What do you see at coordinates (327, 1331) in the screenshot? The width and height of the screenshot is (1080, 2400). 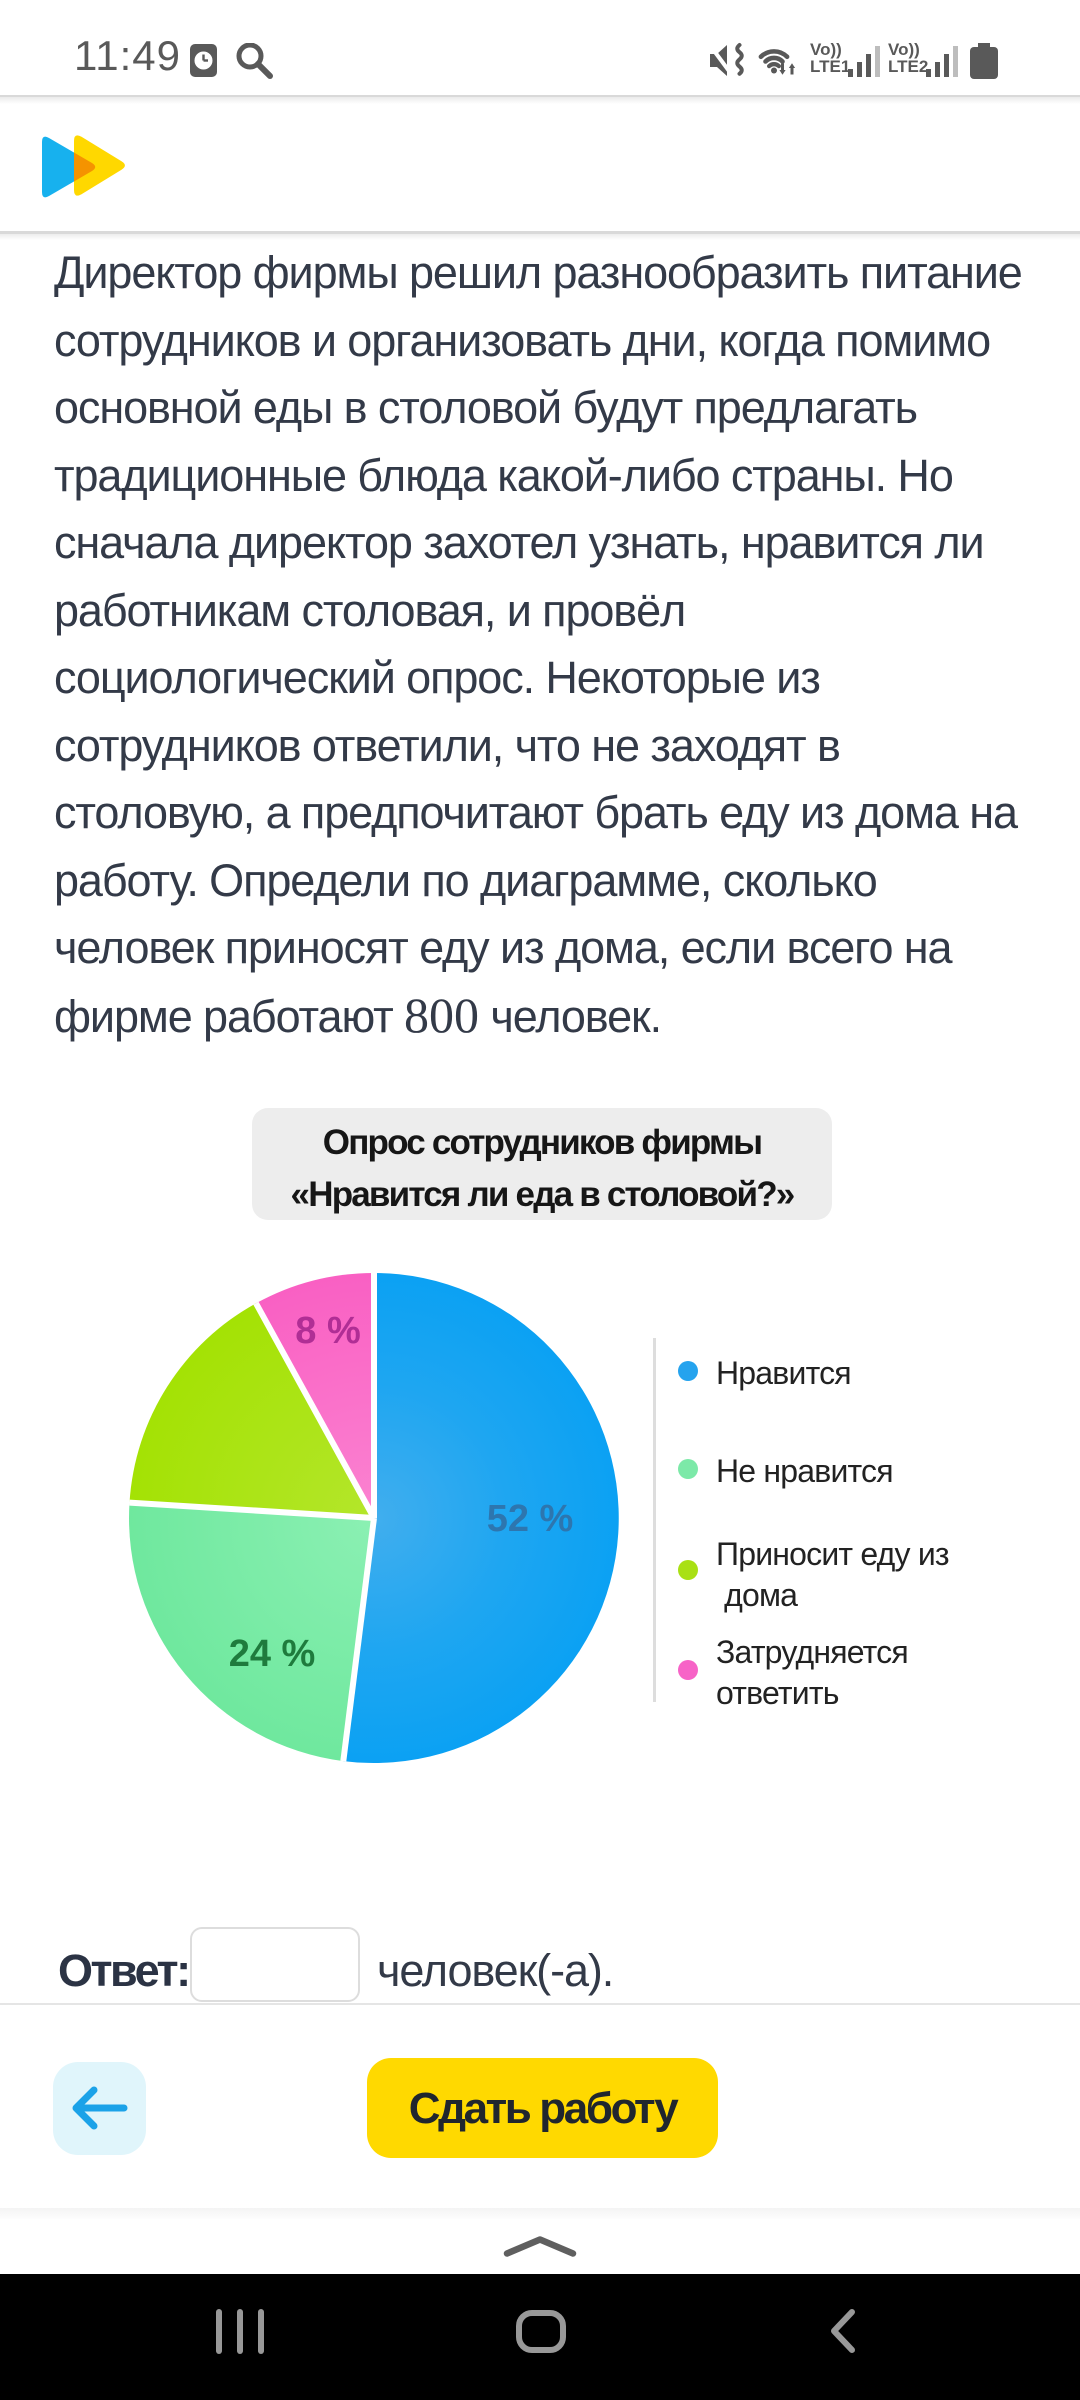 I see `svg-text: 8 %` at bounding box center [327, 1331].